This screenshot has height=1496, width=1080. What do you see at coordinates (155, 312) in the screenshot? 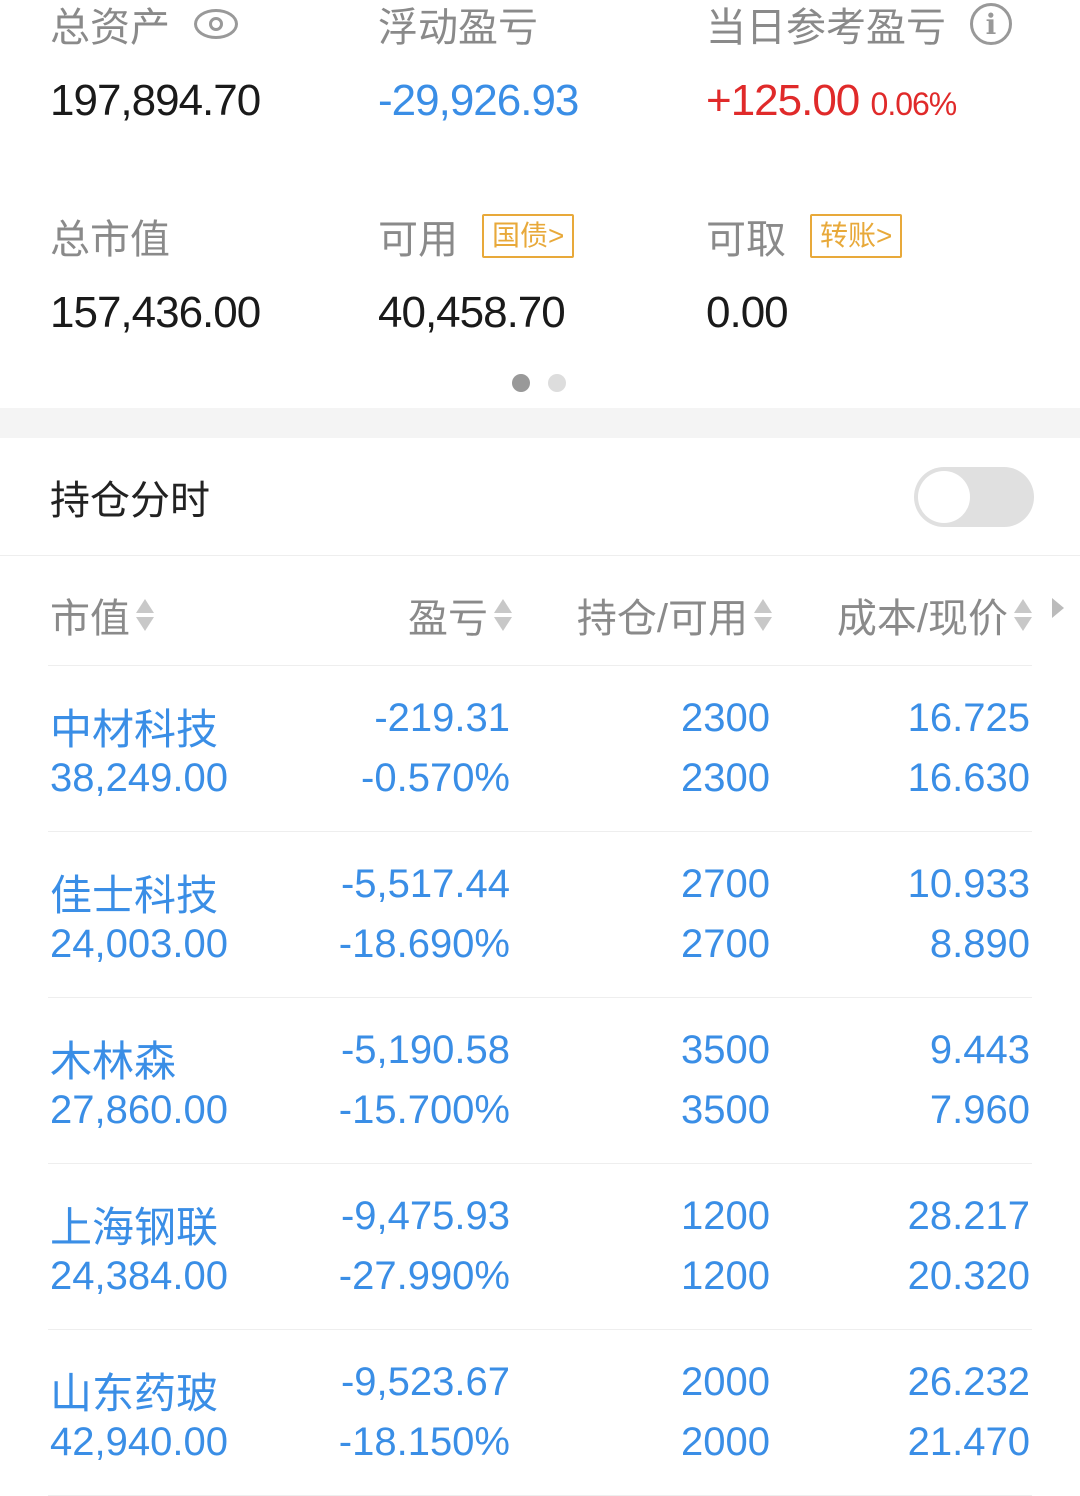
I see `market-value-value: 157,436.00` at bounding box center [155, 312].